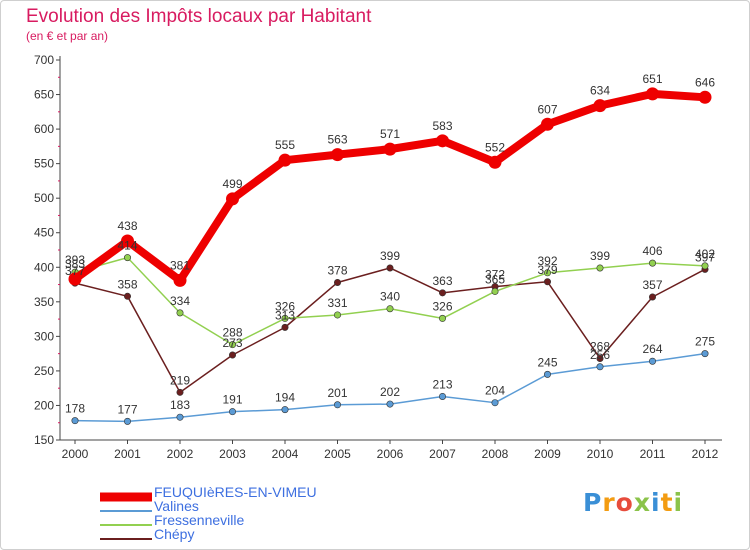 This screenshot has height=550, width=750. Describe the element at coordinates (44, 198) in the screenshot. I see `y-tick-label: 500` at that location.